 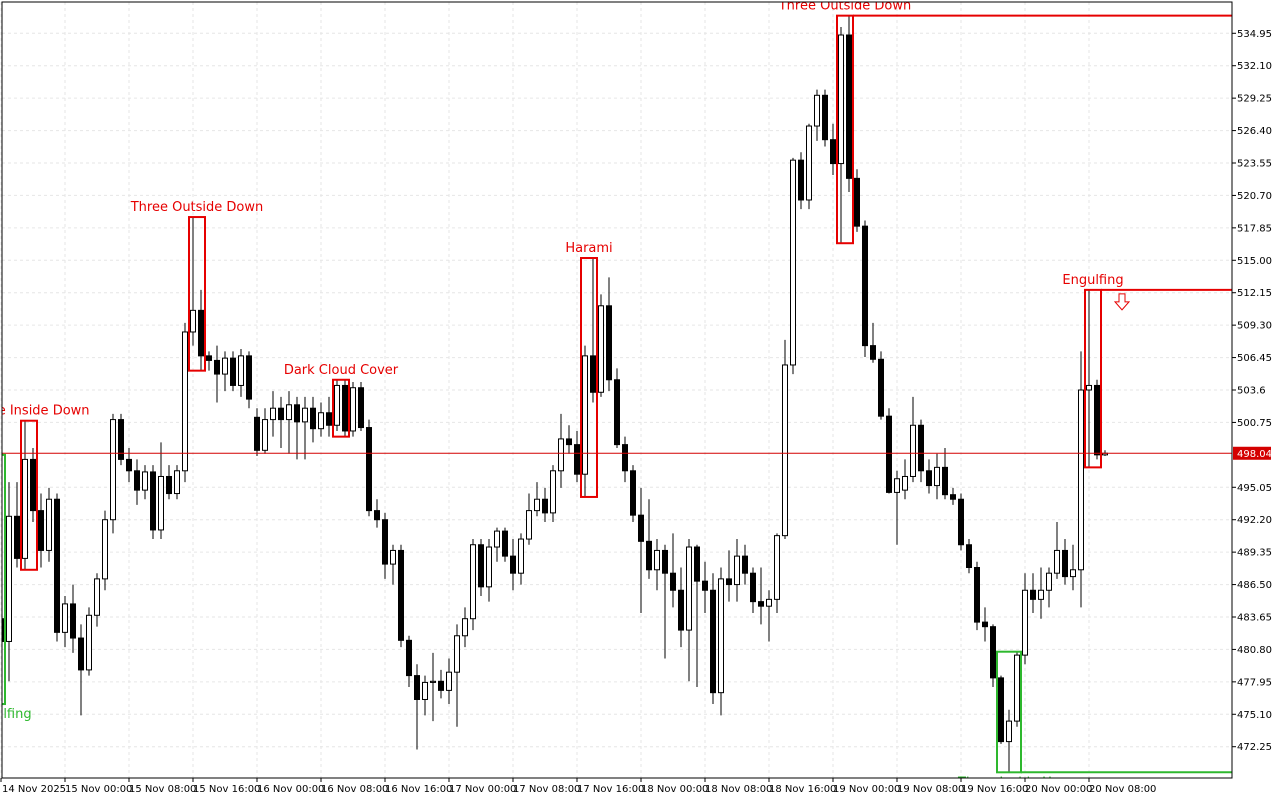 What do you see at coordinates (1254, 99) in the screenshot?
I see `y-tick-label: 529.25` at bounding box center [1254, 99].